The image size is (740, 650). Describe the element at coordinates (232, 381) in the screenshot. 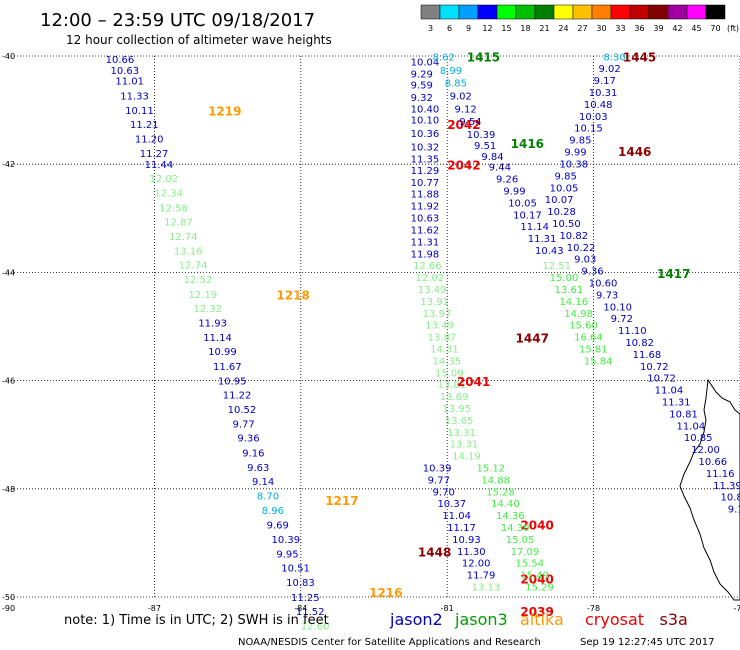

I see `wave-height-label: 10.95` at that location.